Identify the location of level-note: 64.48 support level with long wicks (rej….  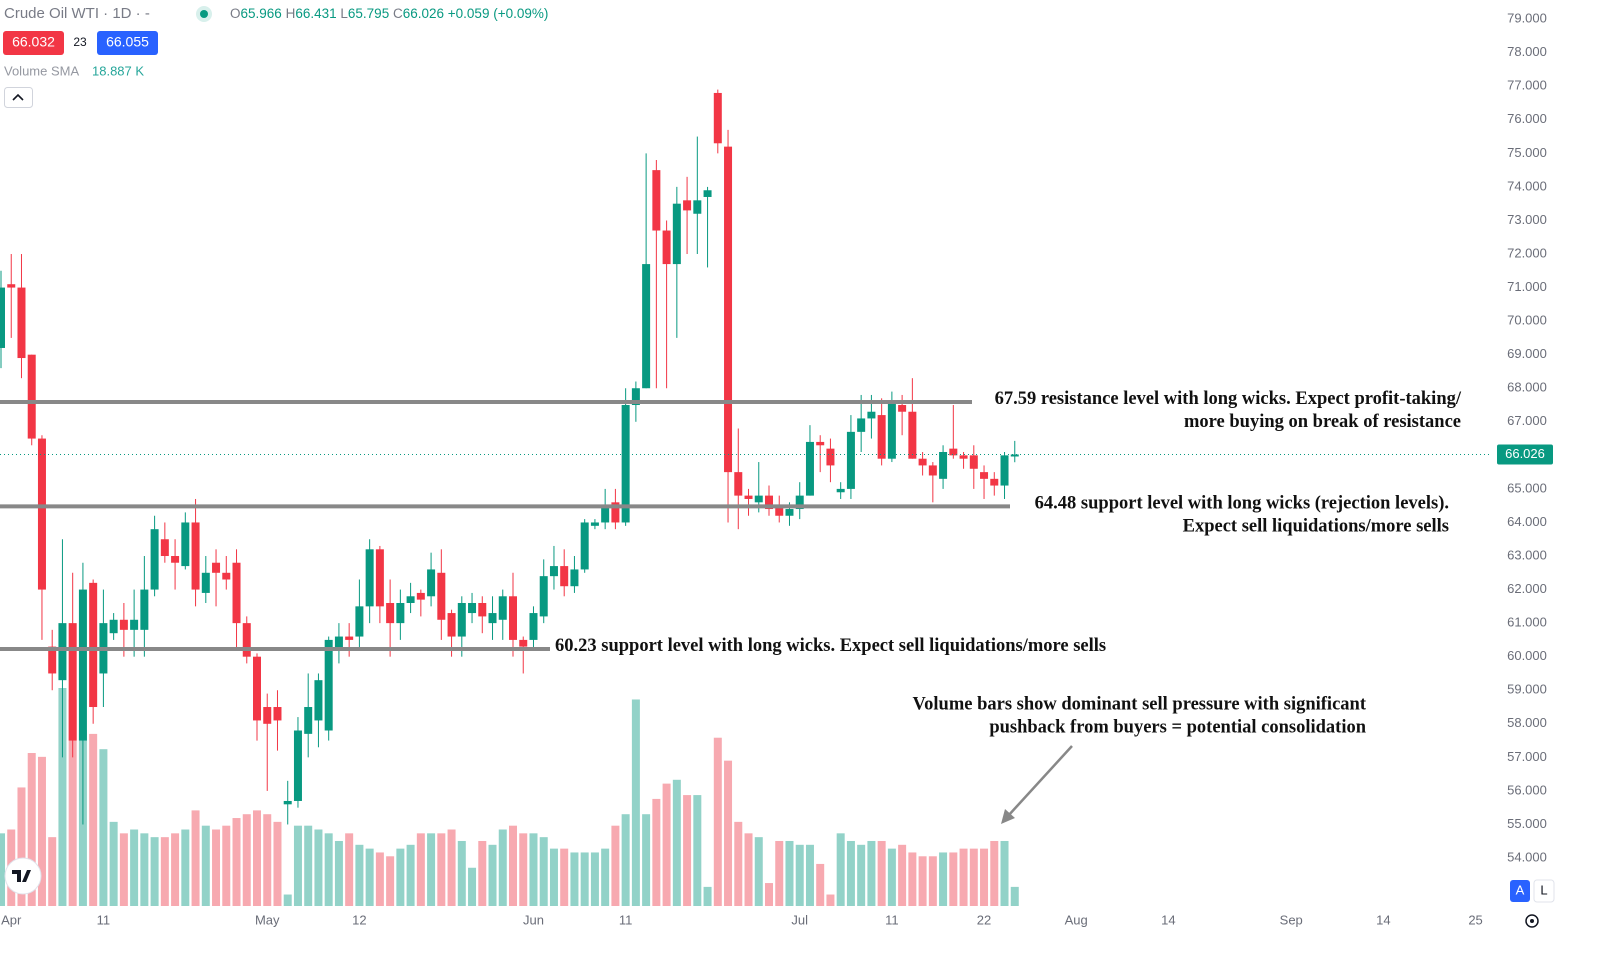
(1242, 504).